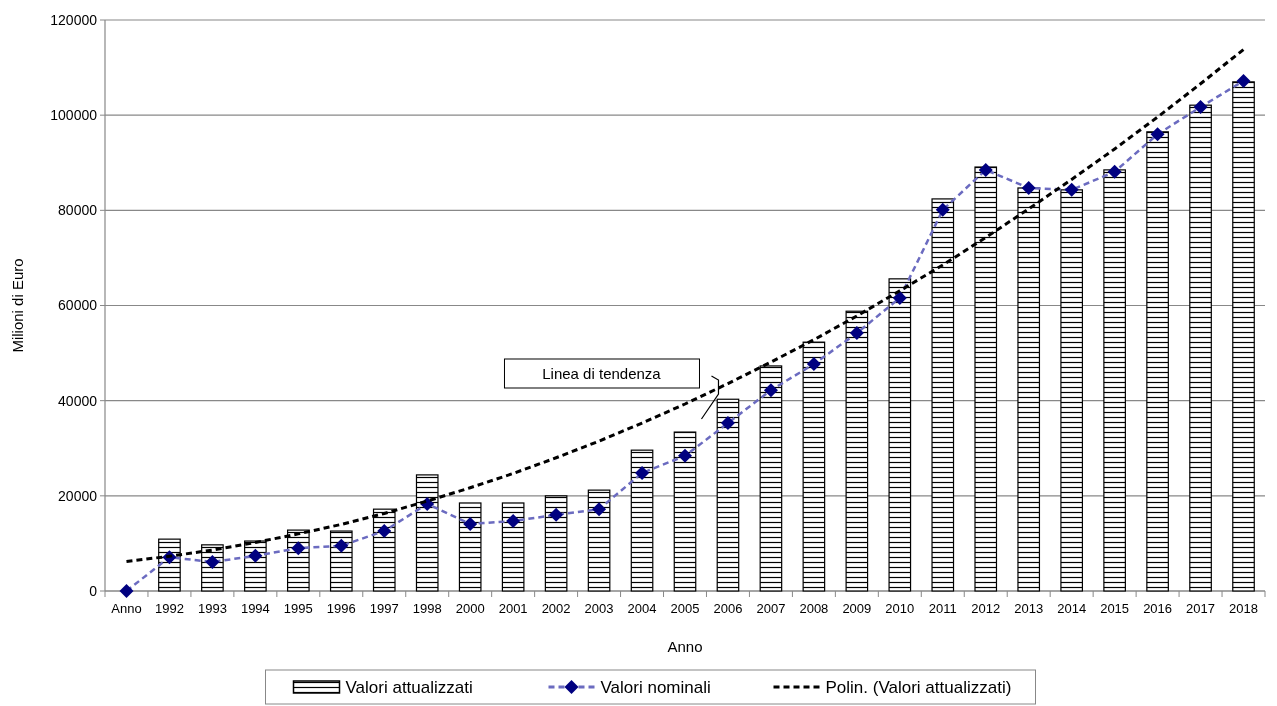  What do you see at coordinates (771, 608) in the screenshot?
I see `x-tick-label: 2007` at bounding box center [771, 608].